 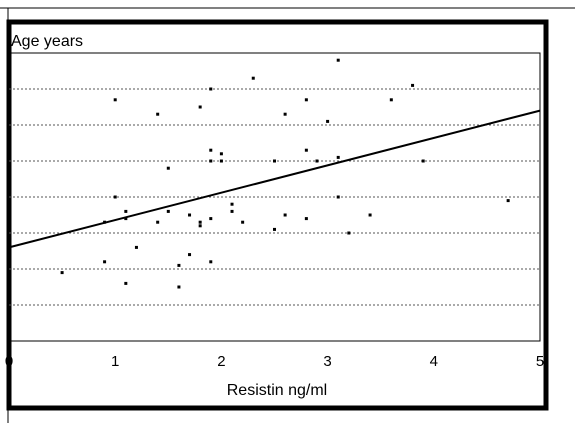 What do you see at coordinates (540, 361) in the screenshot?
I see `x-tick-label: 5` at bounding box center [540, 361].